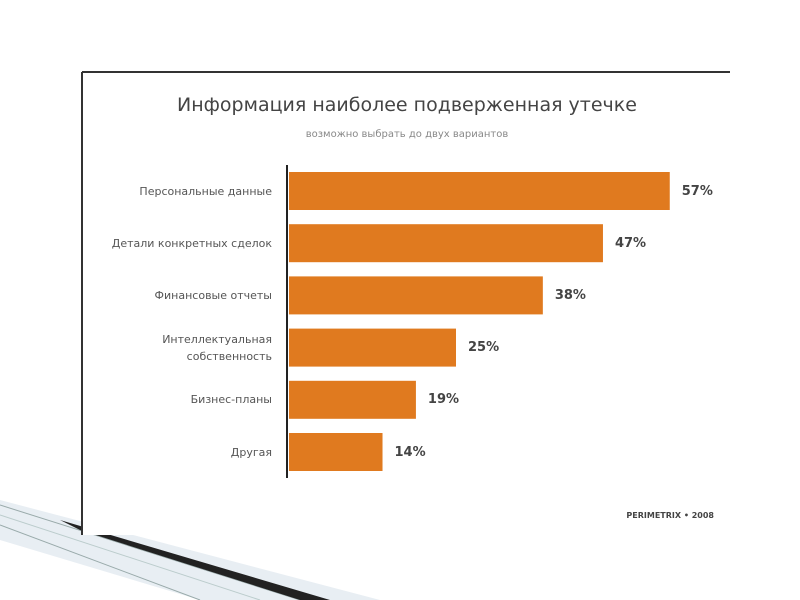 The height and width of the screenshot is (600, 800). I want to click on category-label: Персональные данные, so click(205, 191).